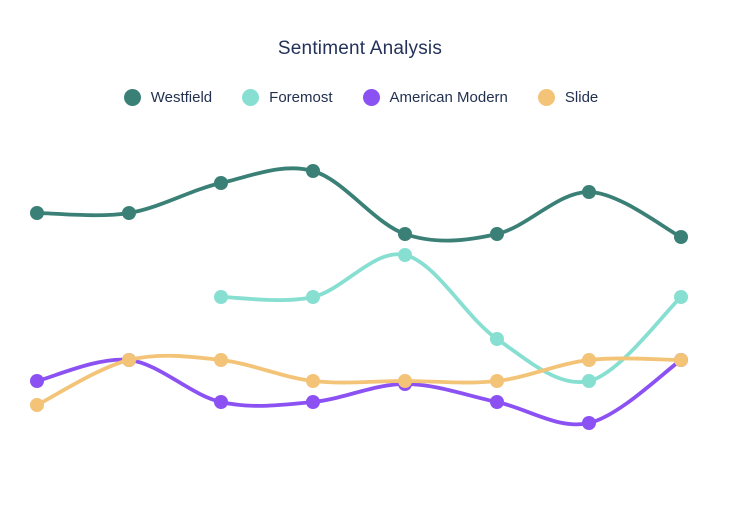  I want to click on legend-item-american-modern: American Modern, so click(435, 97).